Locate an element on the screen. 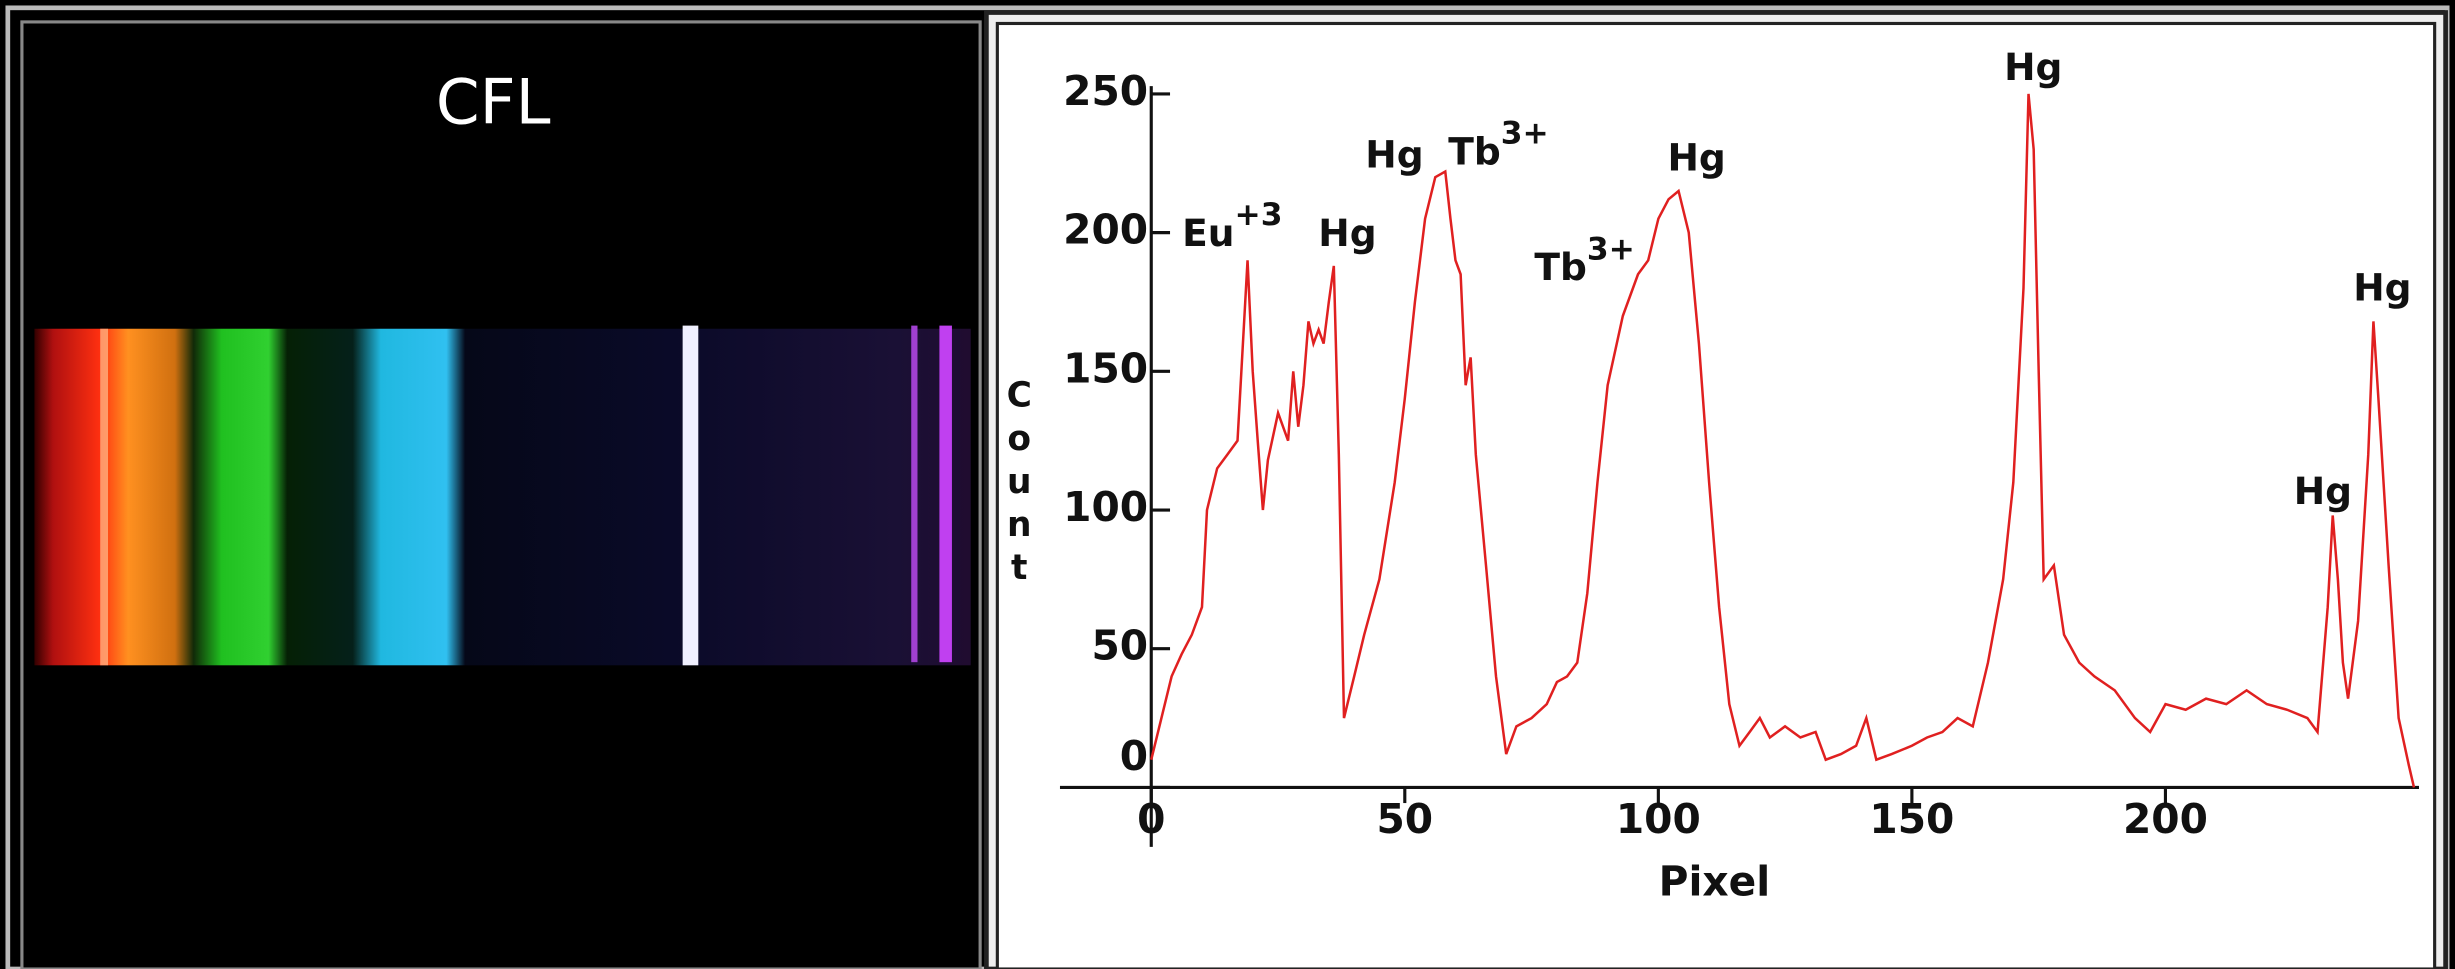 This screenshot has width=2455, height=969. y-axis-label: Count is located at coordinates (1019, 484).